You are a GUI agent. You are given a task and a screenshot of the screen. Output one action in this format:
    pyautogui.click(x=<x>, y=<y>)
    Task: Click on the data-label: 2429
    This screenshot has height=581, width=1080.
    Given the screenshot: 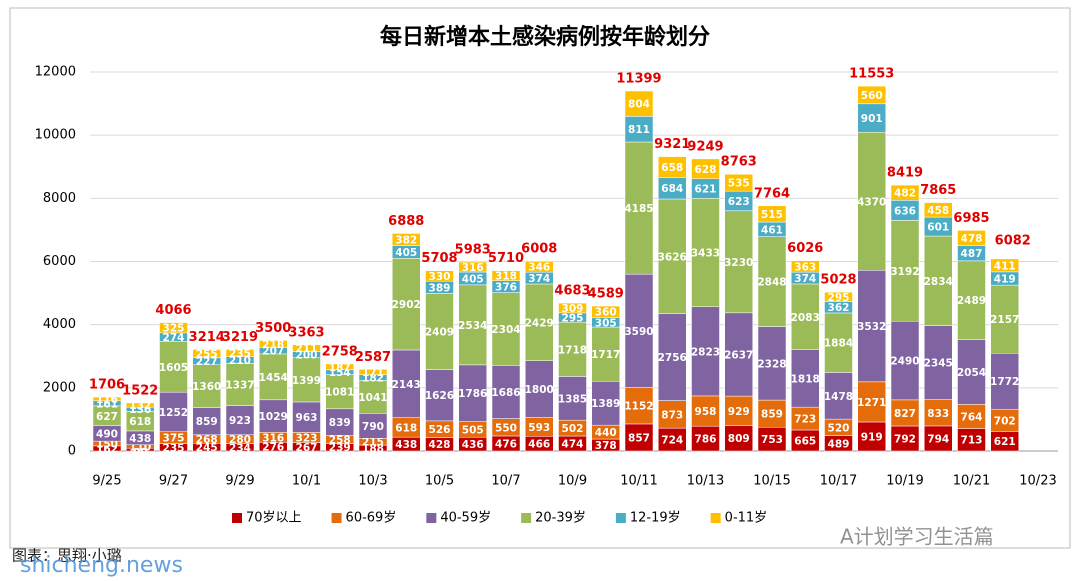 What is the action you would take?
    pyautogui.click(x=539, y=323)
    